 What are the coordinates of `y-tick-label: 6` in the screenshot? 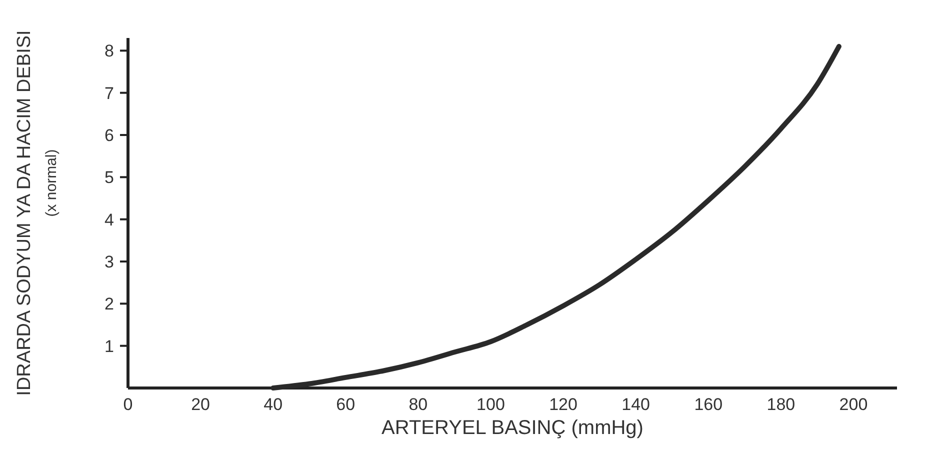 It's located at (109, 135).